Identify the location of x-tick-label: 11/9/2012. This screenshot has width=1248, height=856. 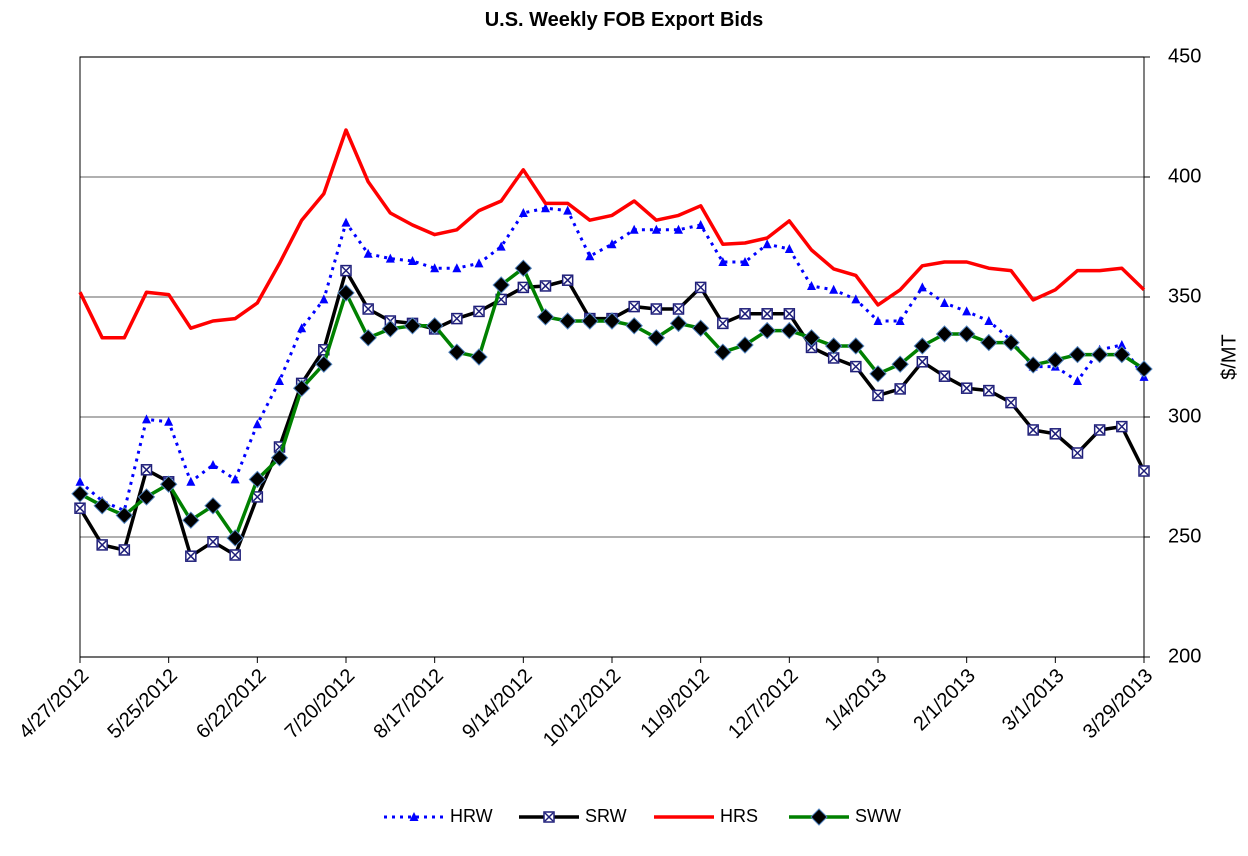
(675, 703).